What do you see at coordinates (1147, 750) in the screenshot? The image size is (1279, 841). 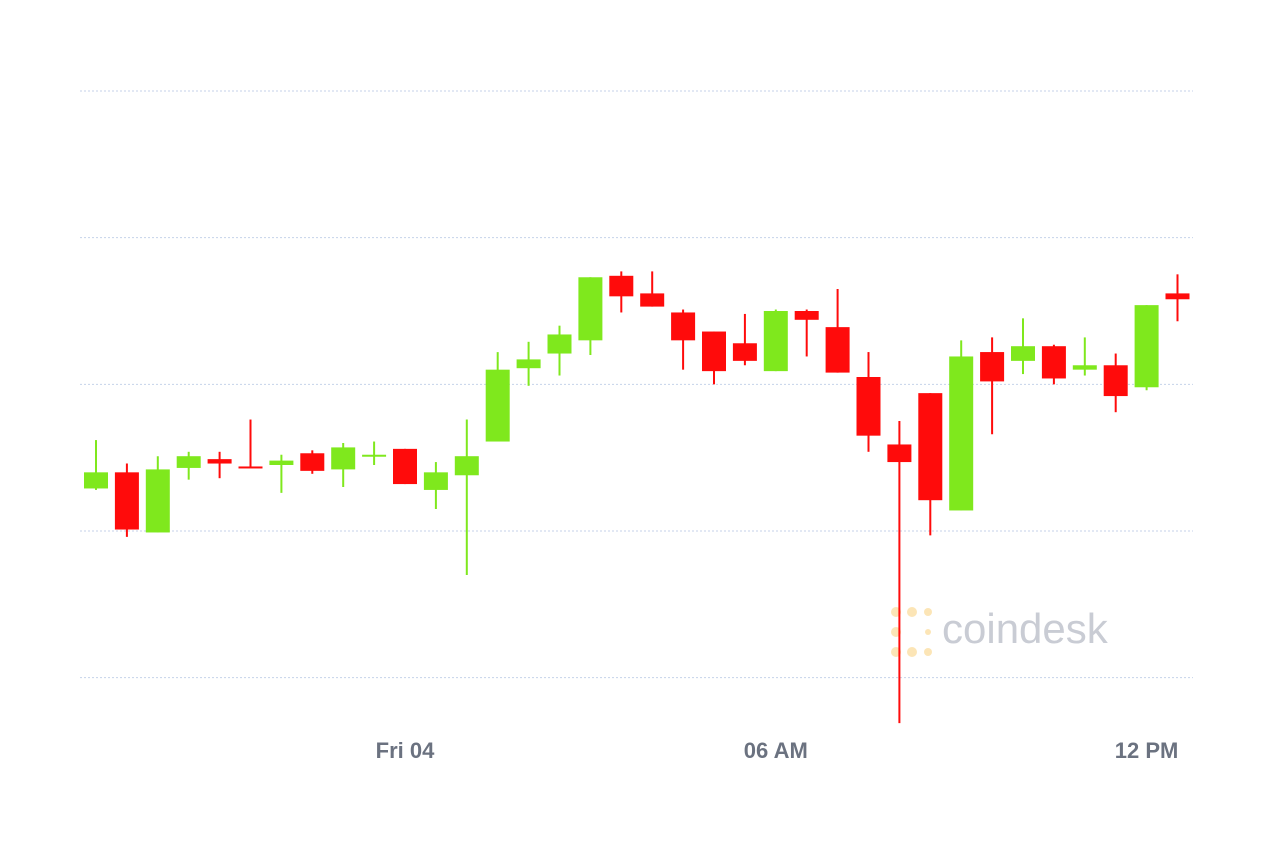 I see `x-tick-label: 12 PM` at bounding box center [1147, 750].